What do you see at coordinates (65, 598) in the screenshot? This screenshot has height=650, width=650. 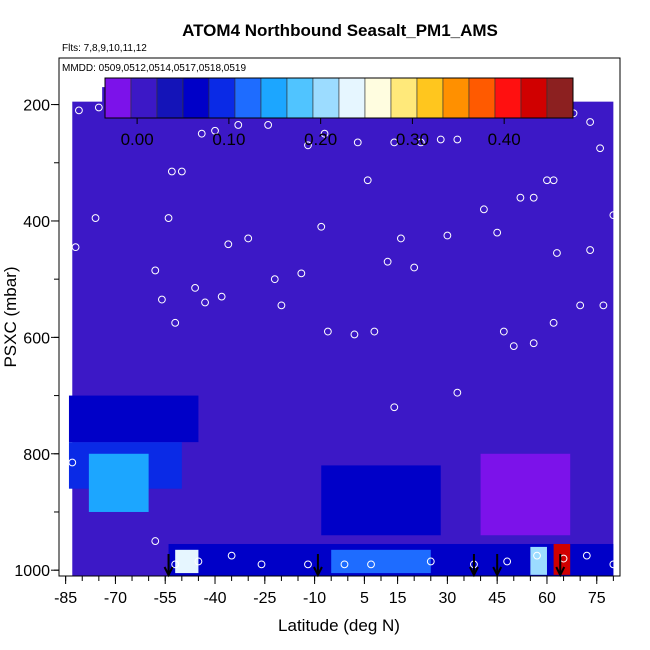 I see `x-tick-label-0: -85` at bounding box center [65, 598].